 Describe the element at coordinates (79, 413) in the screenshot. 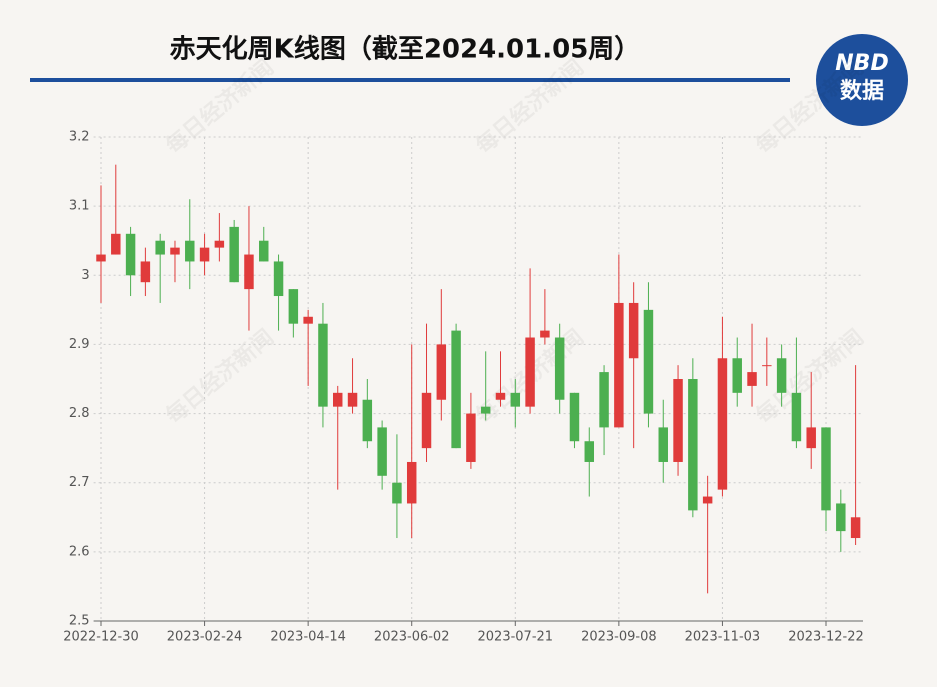

I see `y-tick-label: 2.8` at that location.